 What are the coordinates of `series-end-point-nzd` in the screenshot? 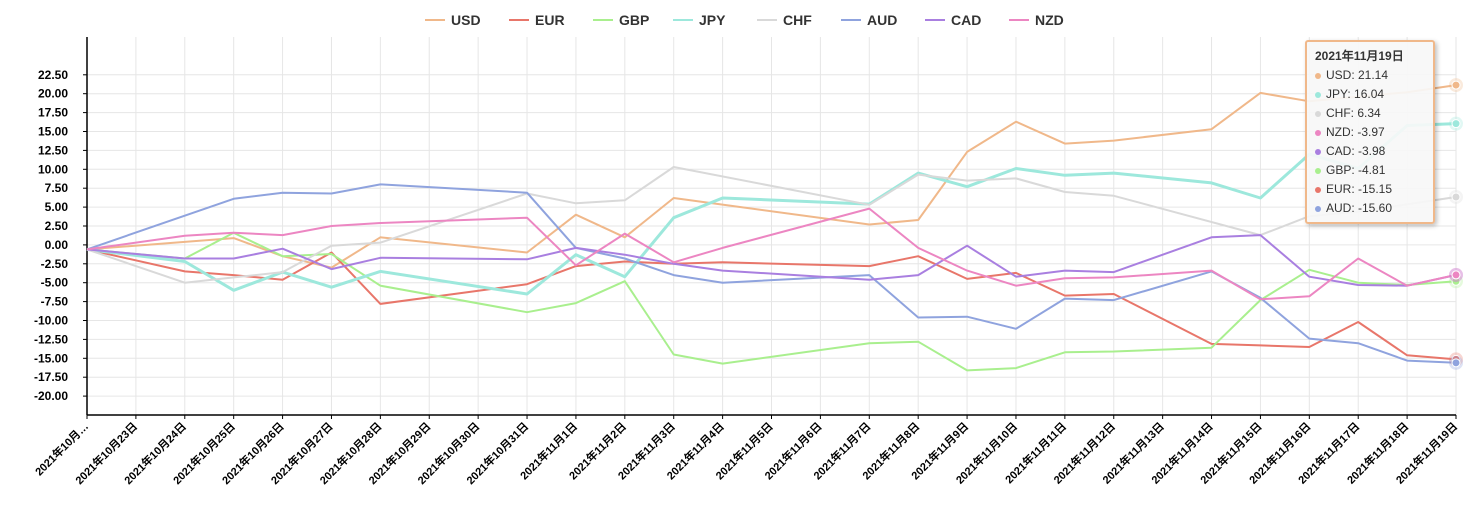 It's located at (1456, 275).